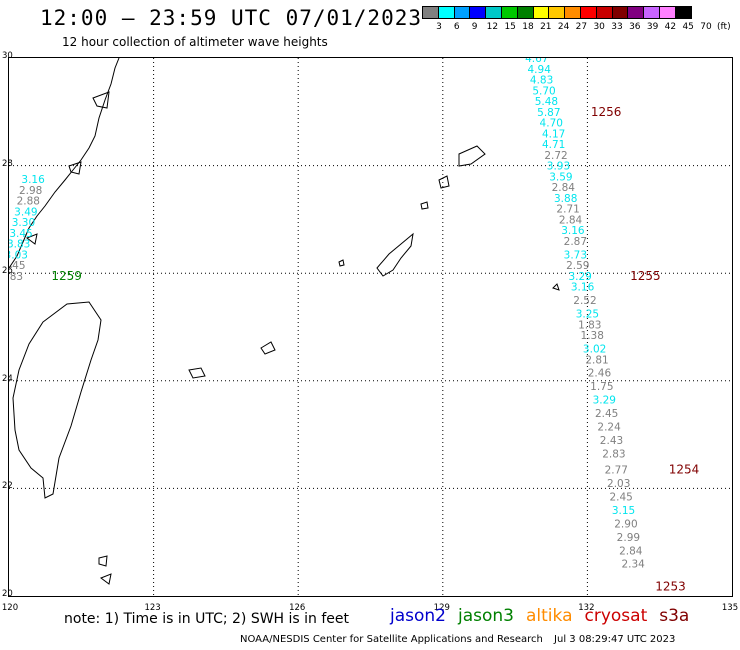 Image resolution: width=740 pixels, height=650 pixels. What do you see at coordinates (601, 387) in the screenshot?
I see `wave-height-value: 1.75` at bounding box center [601, 387].